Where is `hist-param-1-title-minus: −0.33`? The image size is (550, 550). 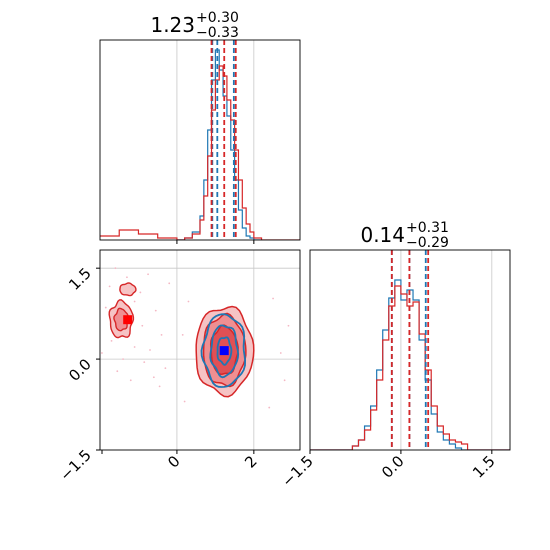
hist-param-1-title-minus: −0.33 is located at coordinates (217, 33).